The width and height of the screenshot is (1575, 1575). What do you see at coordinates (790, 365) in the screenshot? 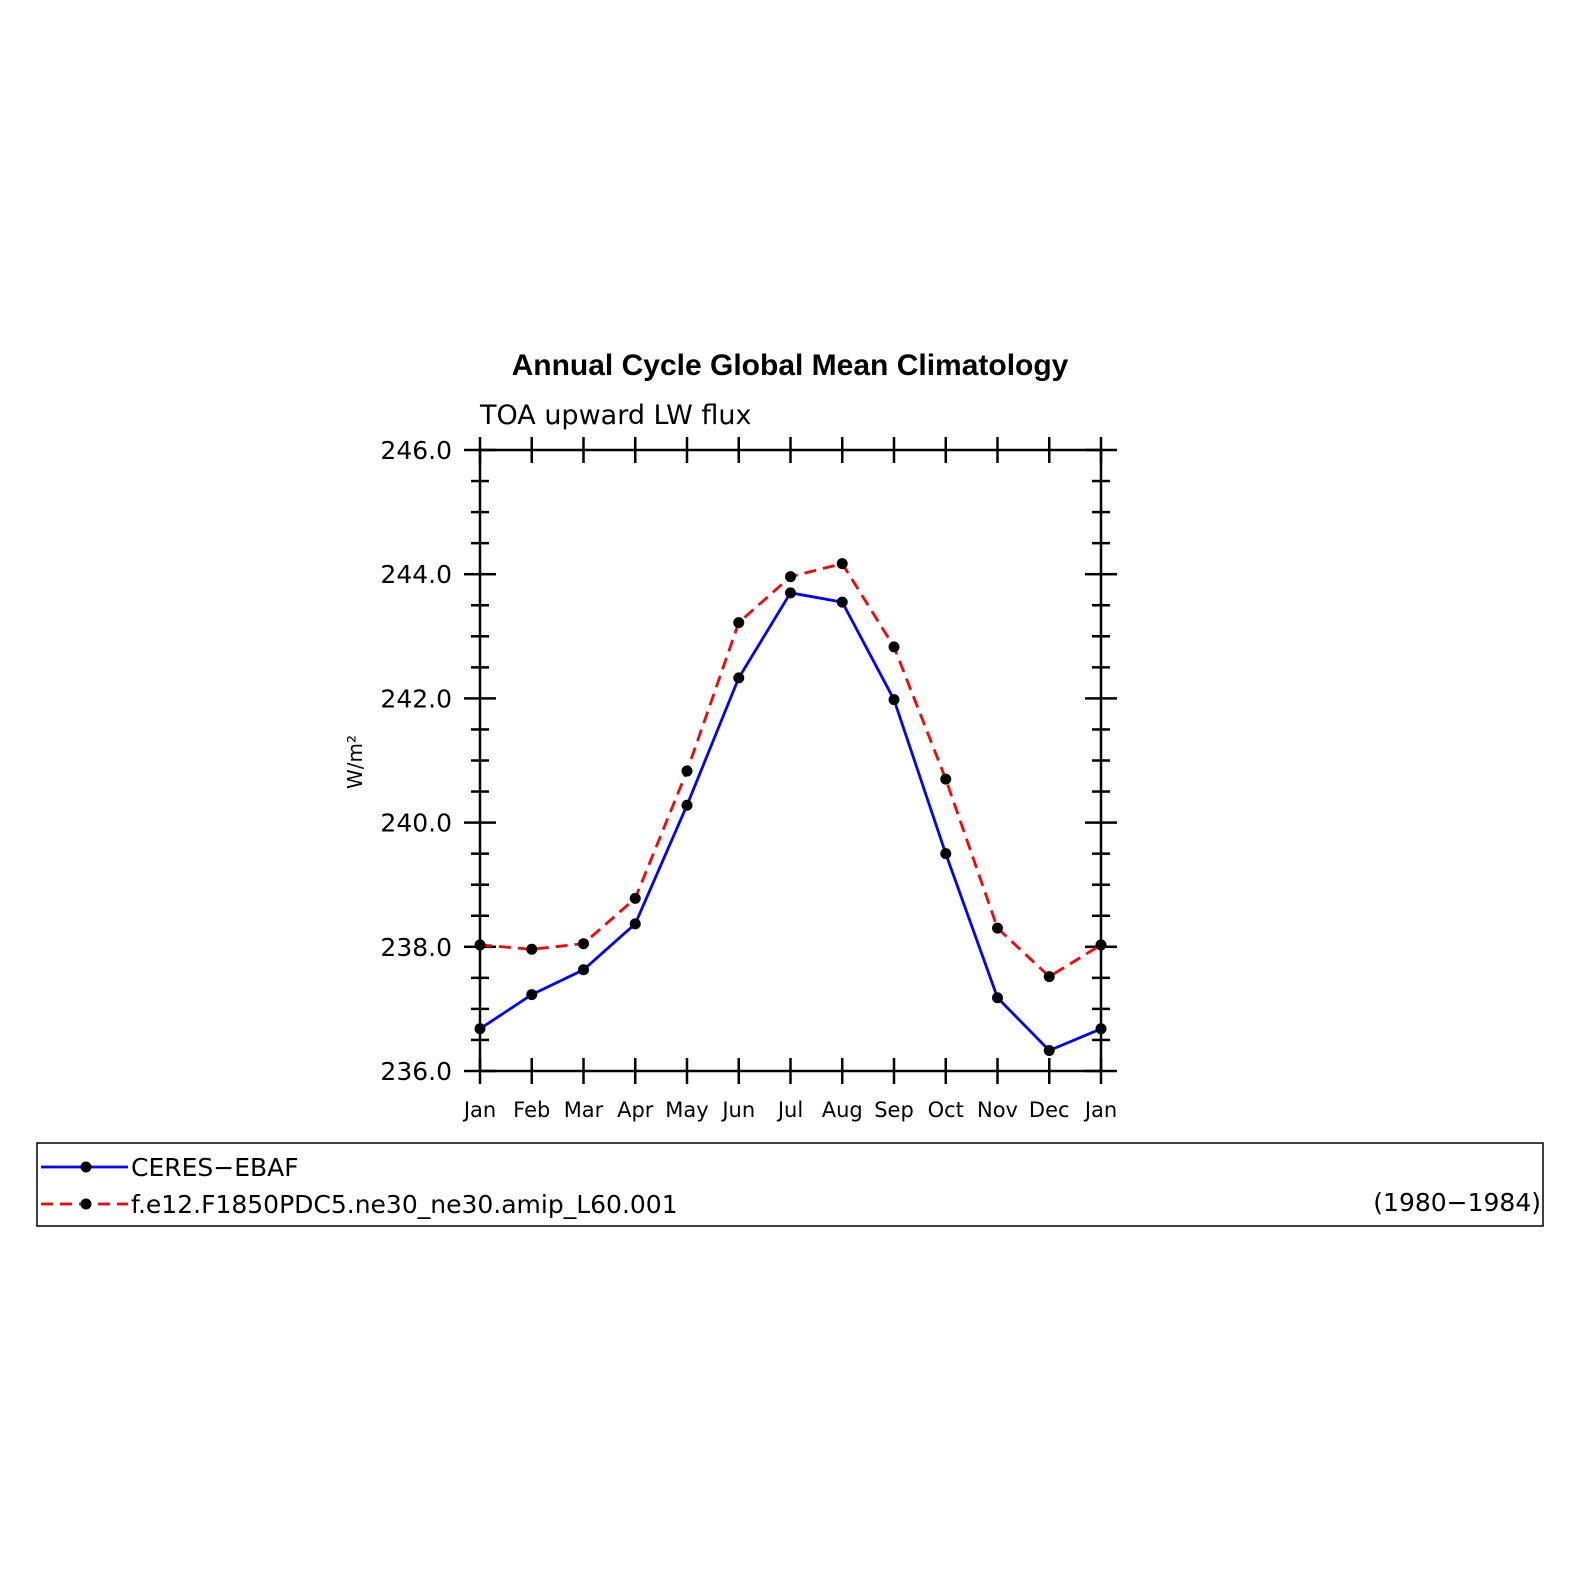
I see `chart-title: Annual Cycle Global Mean Climatology` at bounding box center [790, 365].